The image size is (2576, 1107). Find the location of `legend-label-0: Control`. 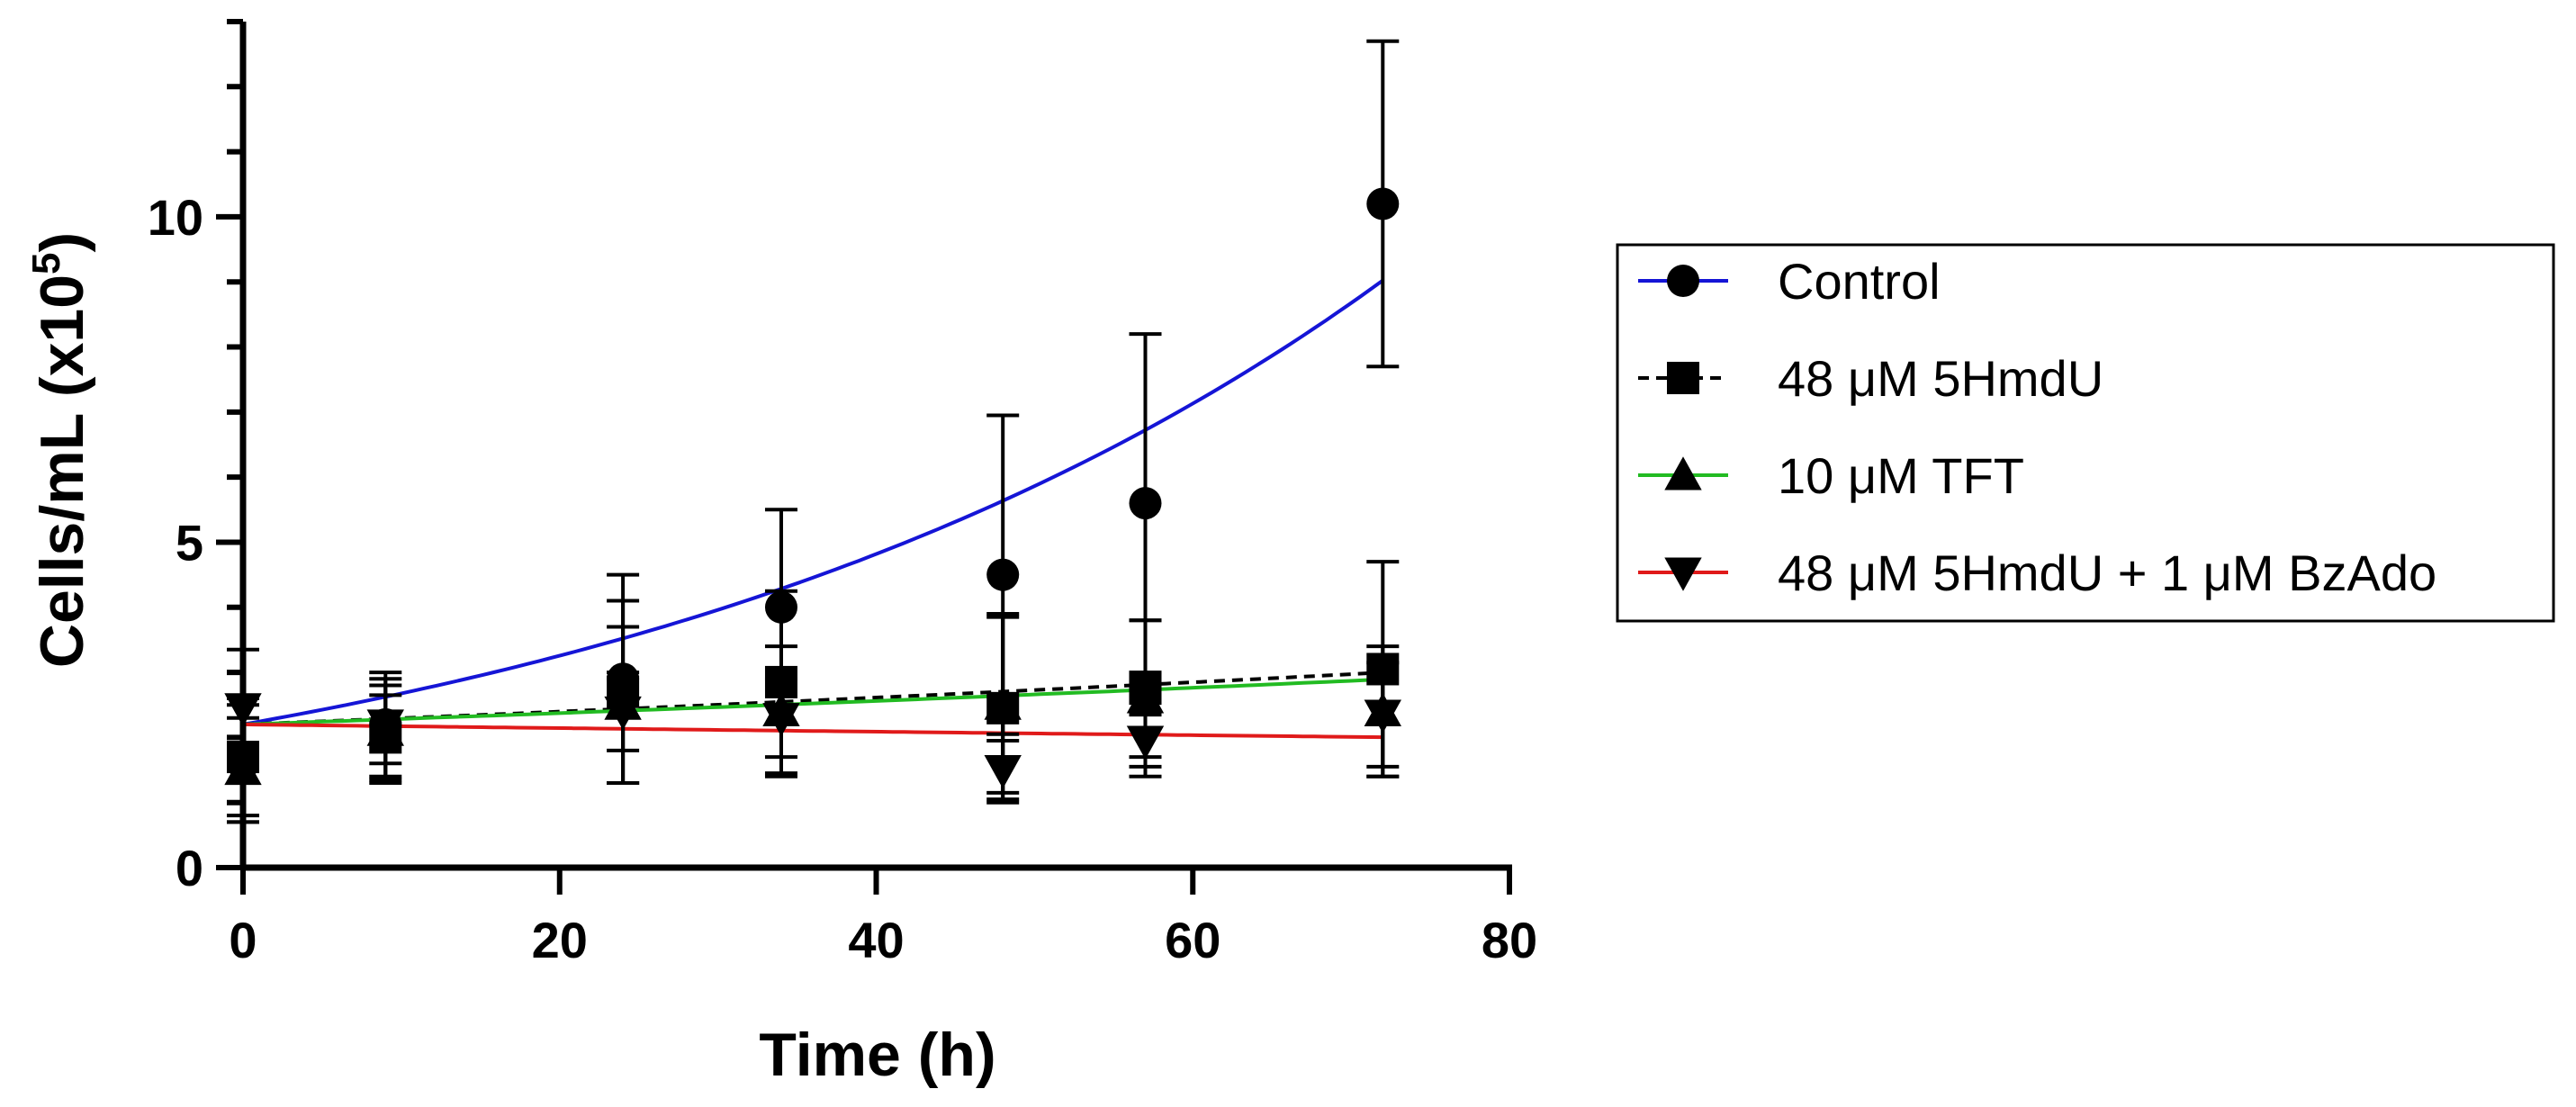

legend-label-0: Control is located at coordinates (1859, 281).